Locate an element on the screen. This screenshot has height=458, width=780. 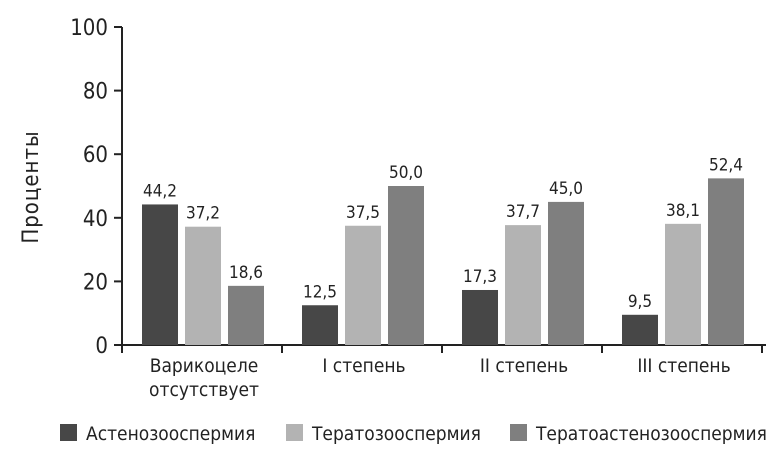
y-tick-label: 20 is located at coordinates (95, 282).